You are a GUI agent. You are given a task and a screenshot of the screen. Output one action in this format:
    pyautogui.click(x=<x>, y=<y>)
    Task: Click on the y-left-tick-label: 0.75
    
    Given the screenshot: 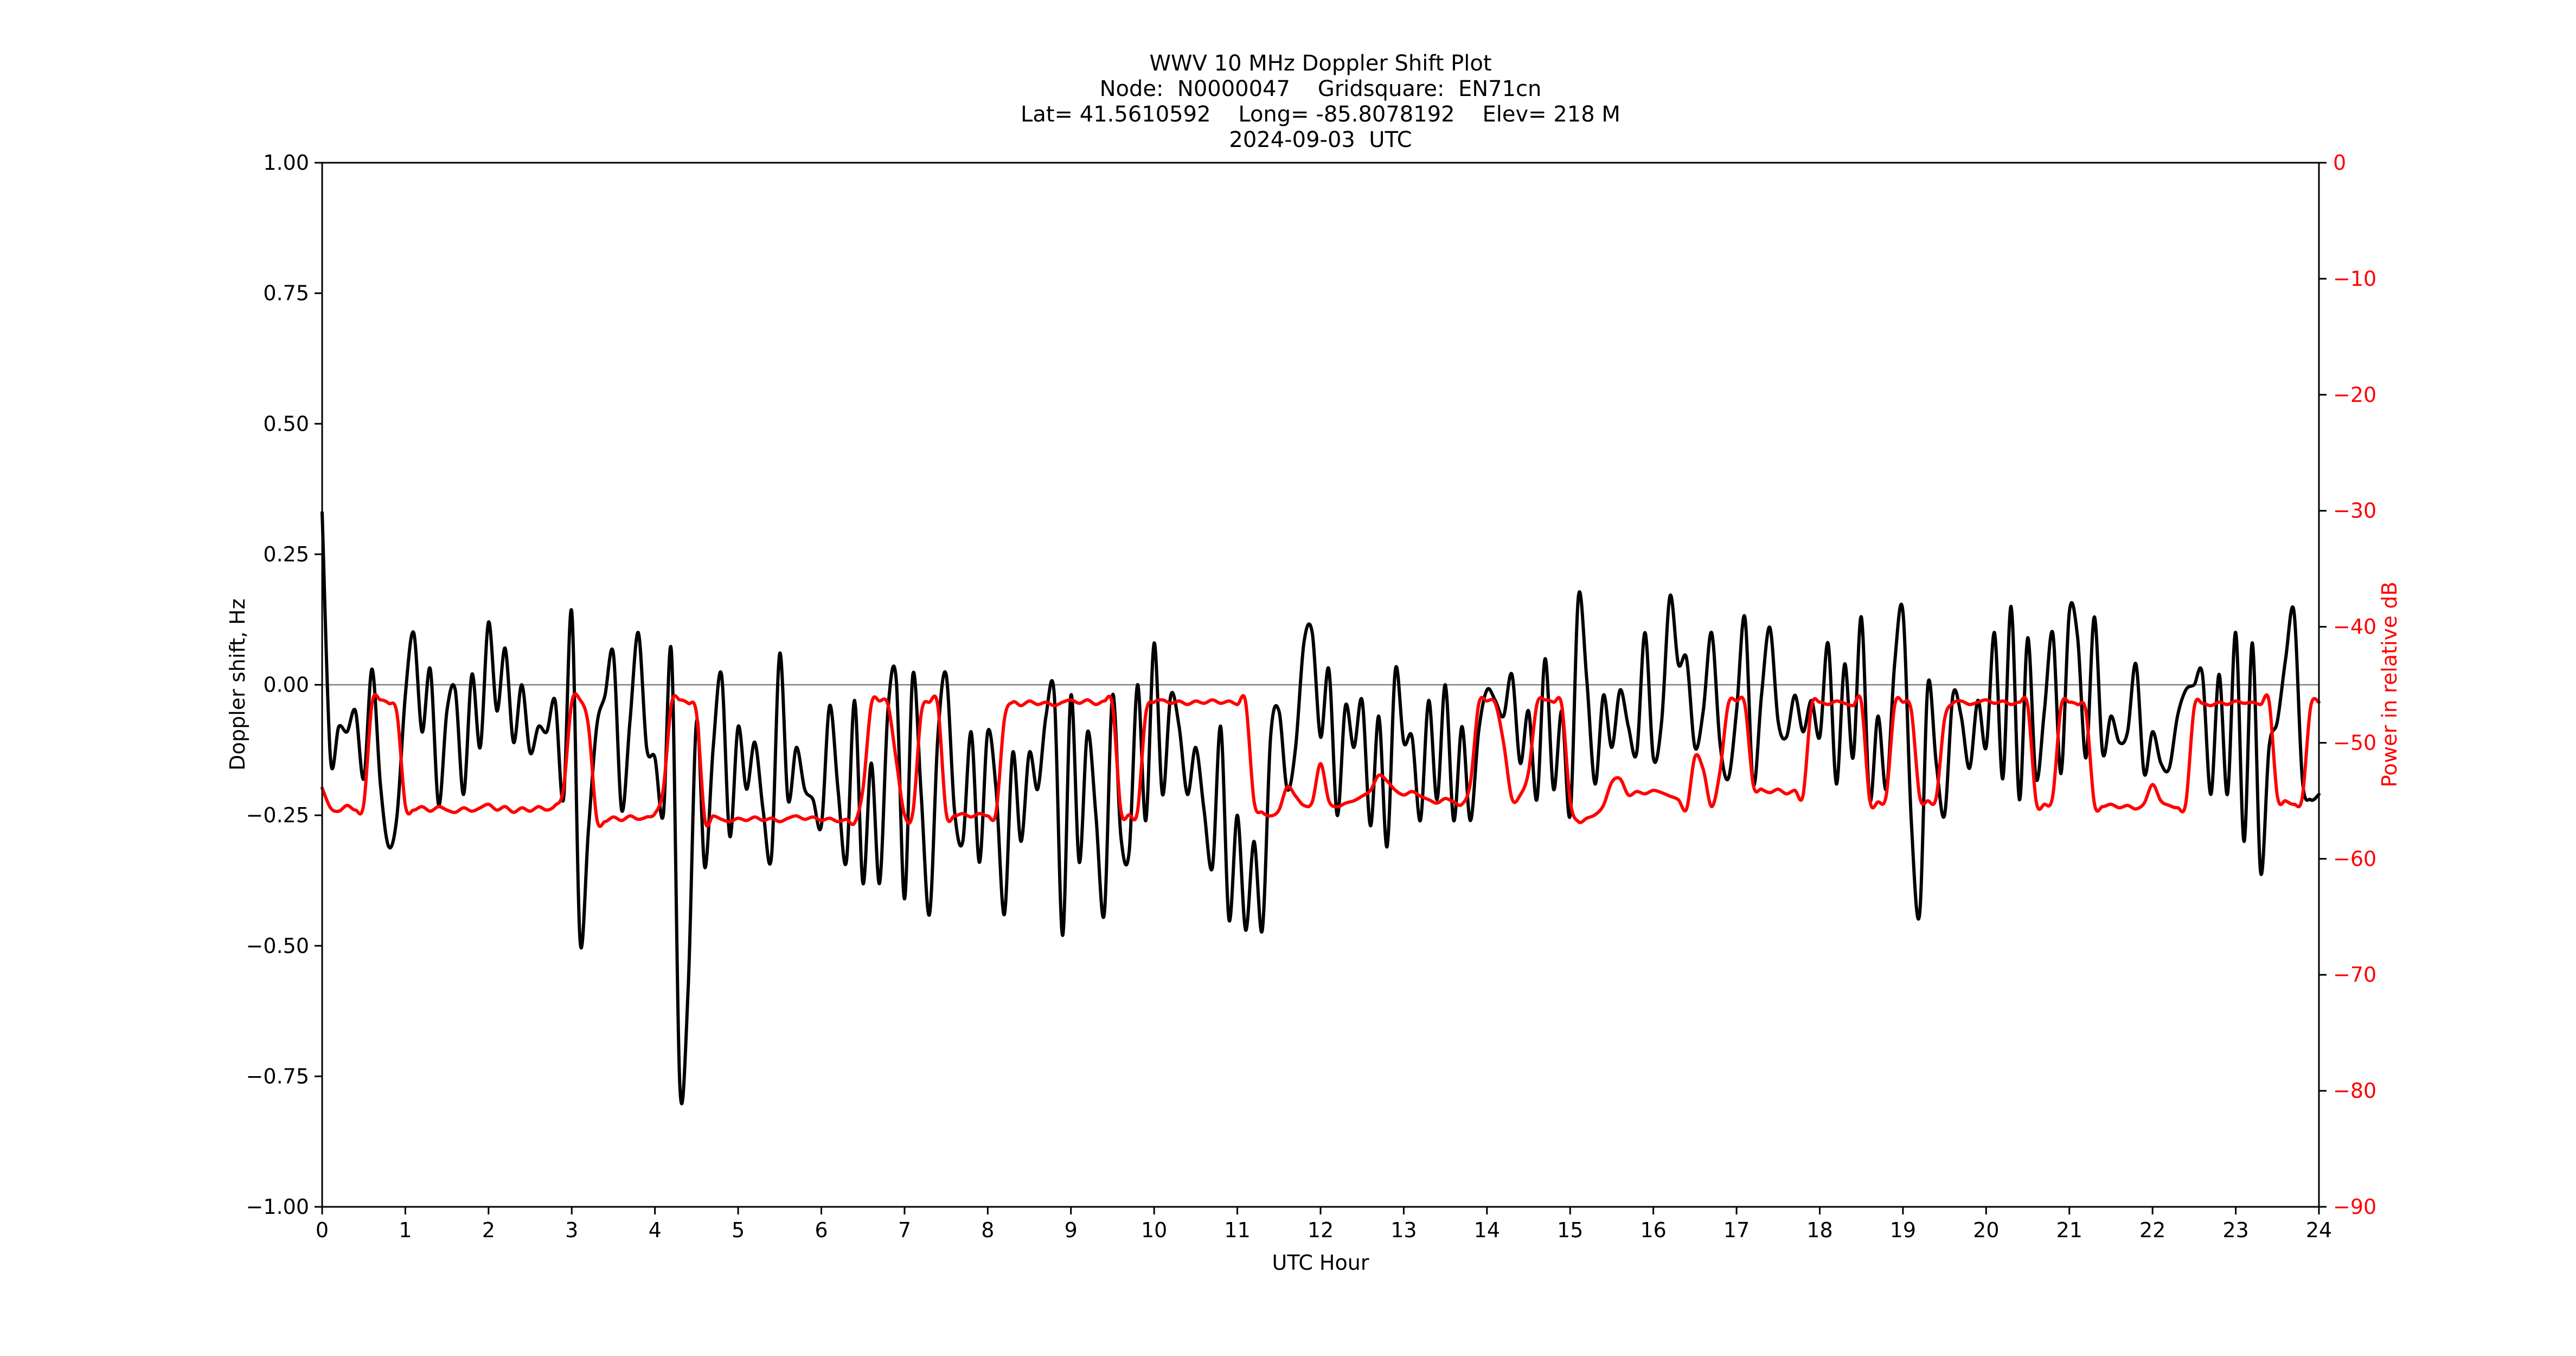 What is the action you would take?
    pyautogui.click(x=286, y=293)
    